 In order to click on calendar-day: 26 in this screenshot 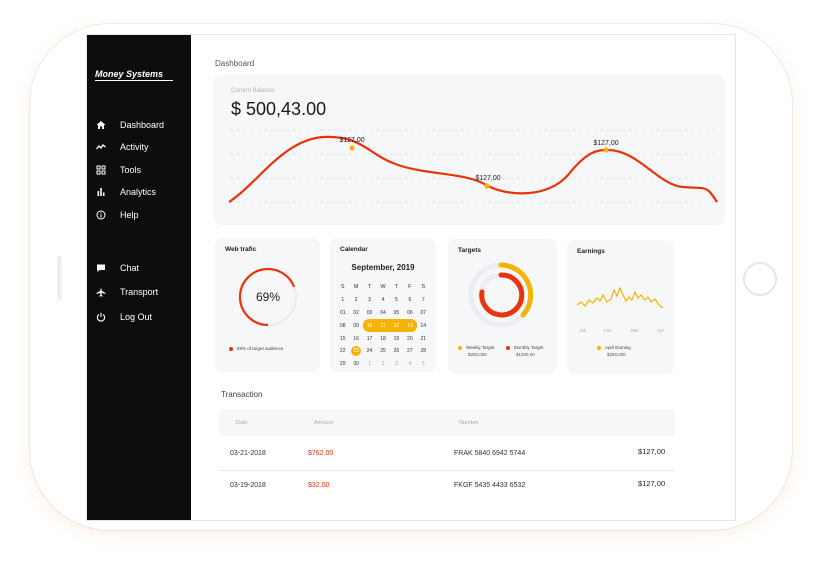, I will do `click(396, 351)`.